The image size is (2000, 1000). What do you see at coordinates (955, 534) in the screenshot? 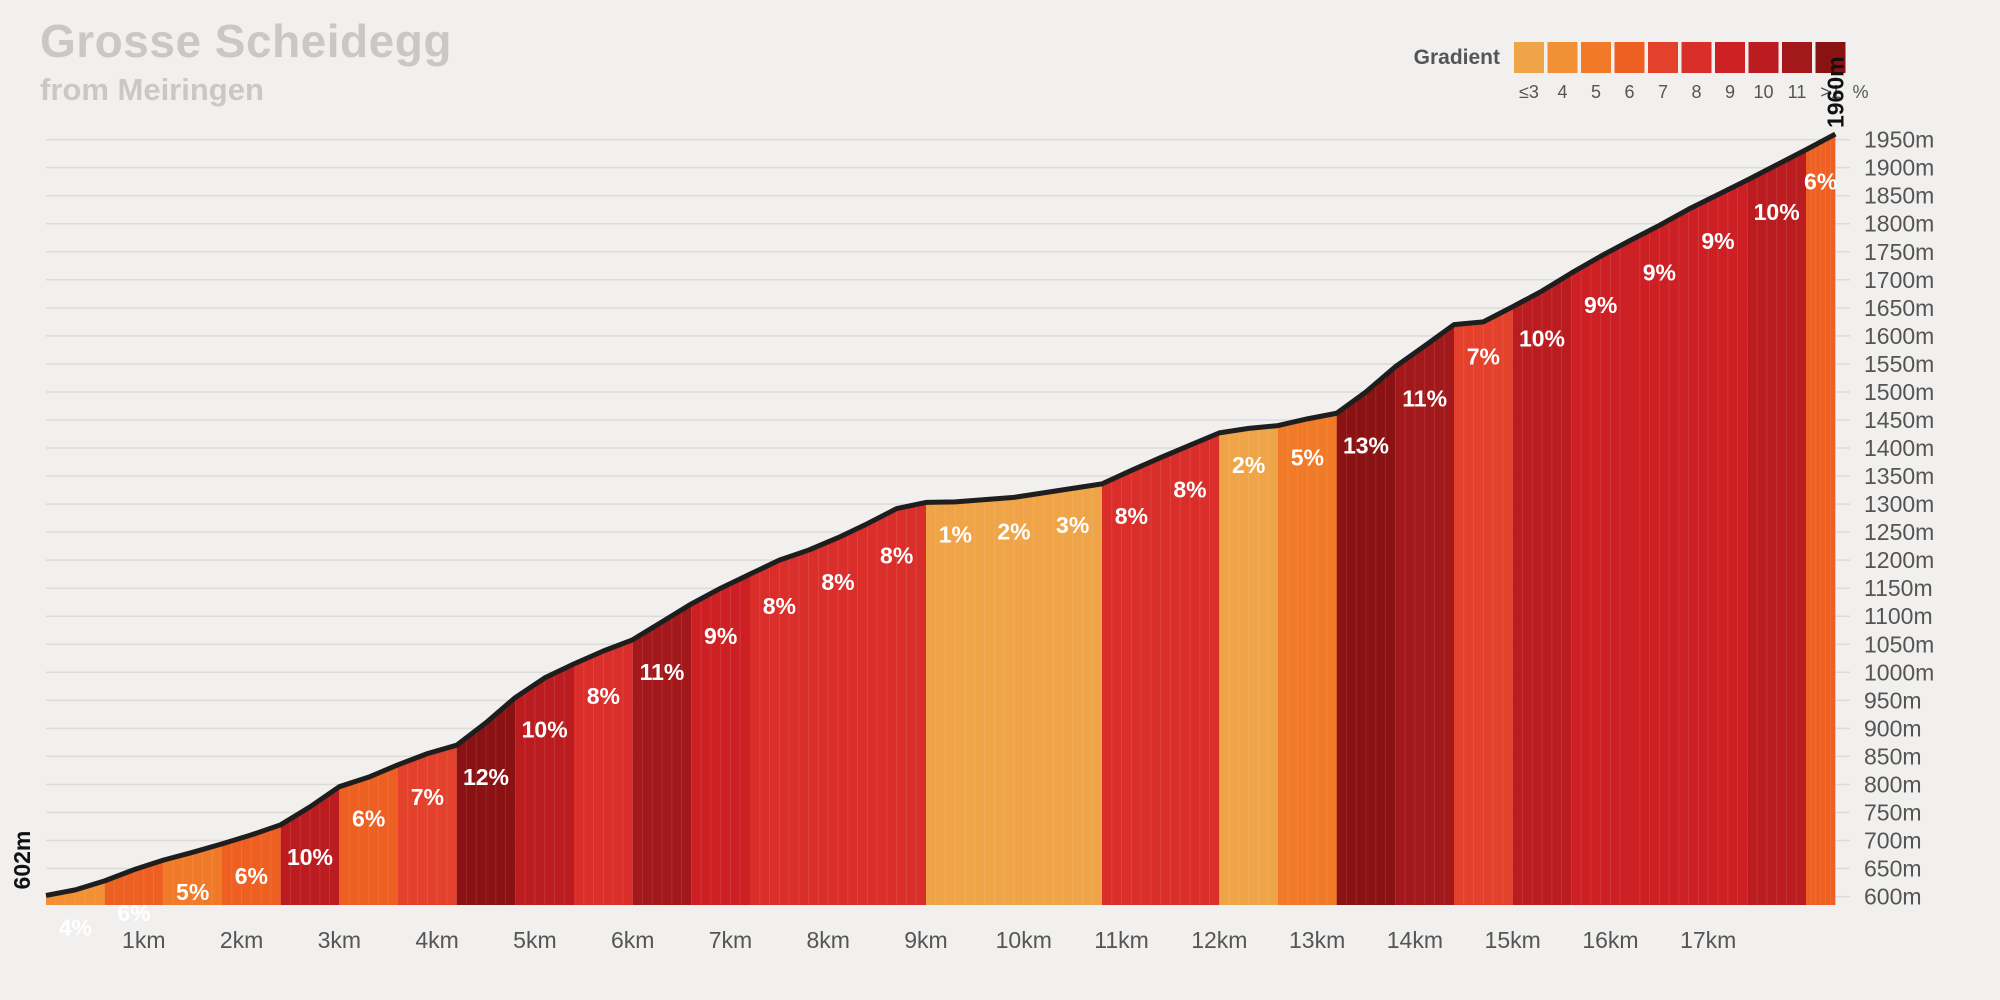
I see `segment-gradient-label: 1%` at bounding box center [955, 534].